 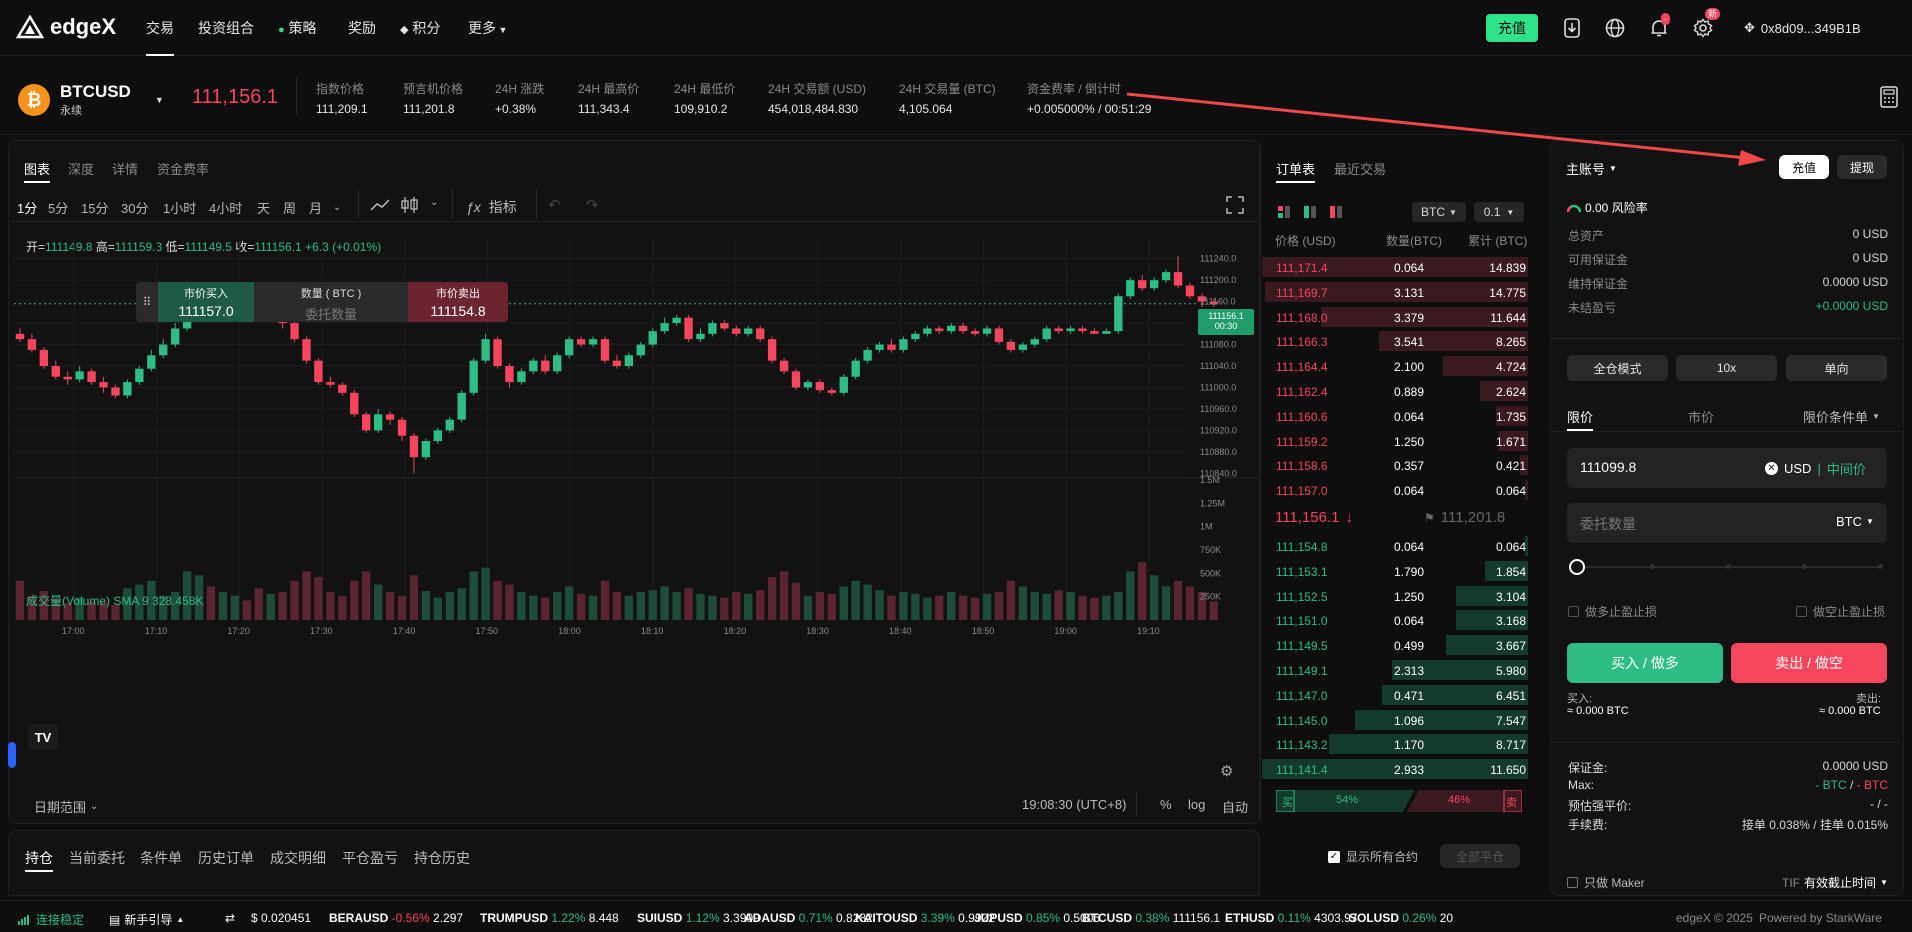 I want to click on tab-limit: 限价, so click(x=1580, y=419).